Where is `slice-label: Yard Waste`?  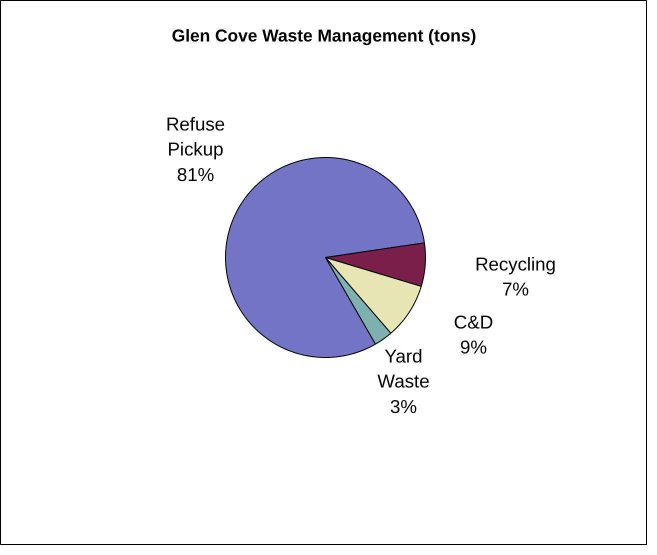 slice-label: Yard Waste is located at coordinates (403, 369).